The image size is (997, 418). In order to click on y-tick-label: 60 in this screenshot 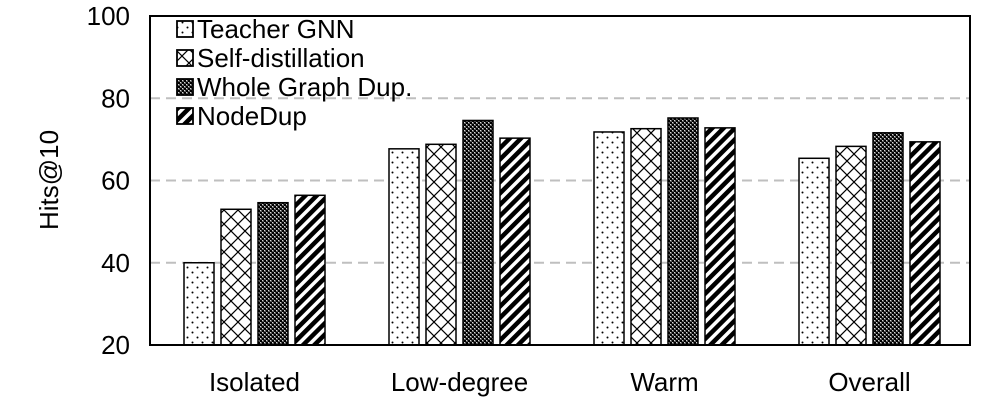, I will do `click(115, 181)`.